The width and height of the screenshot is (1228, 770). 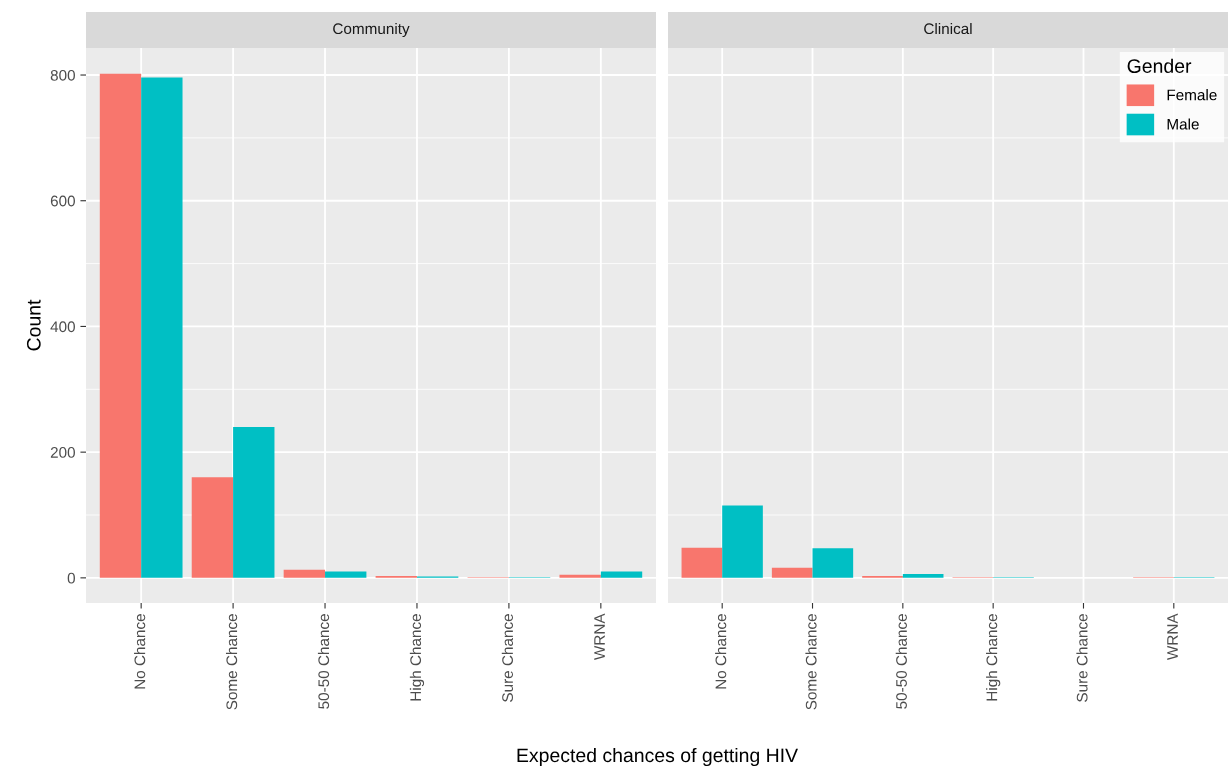 I want to click on legend-label: Male, so click(x=1183, y=124).